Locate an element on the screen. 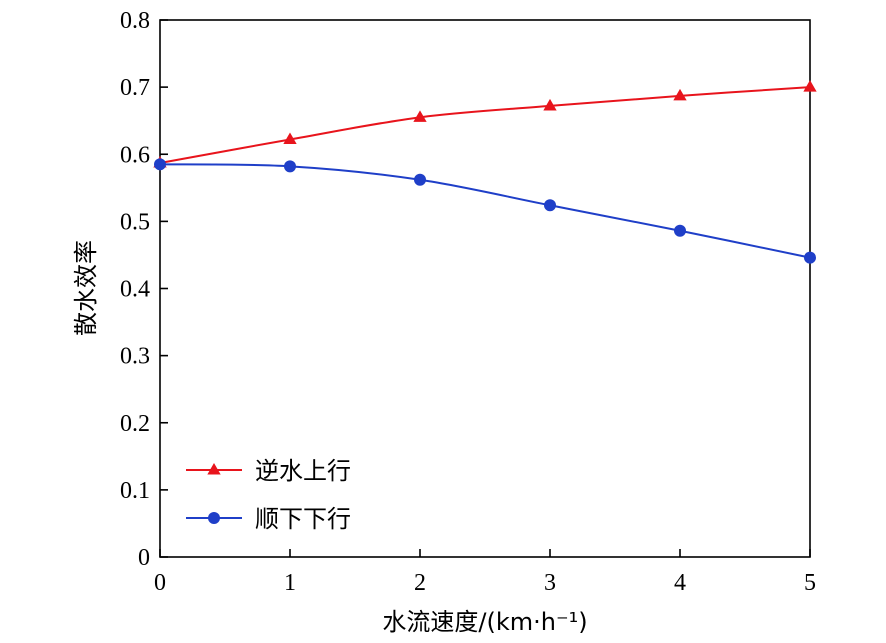  y-tick-label: 0.1 is located at coordinates (135, 491).